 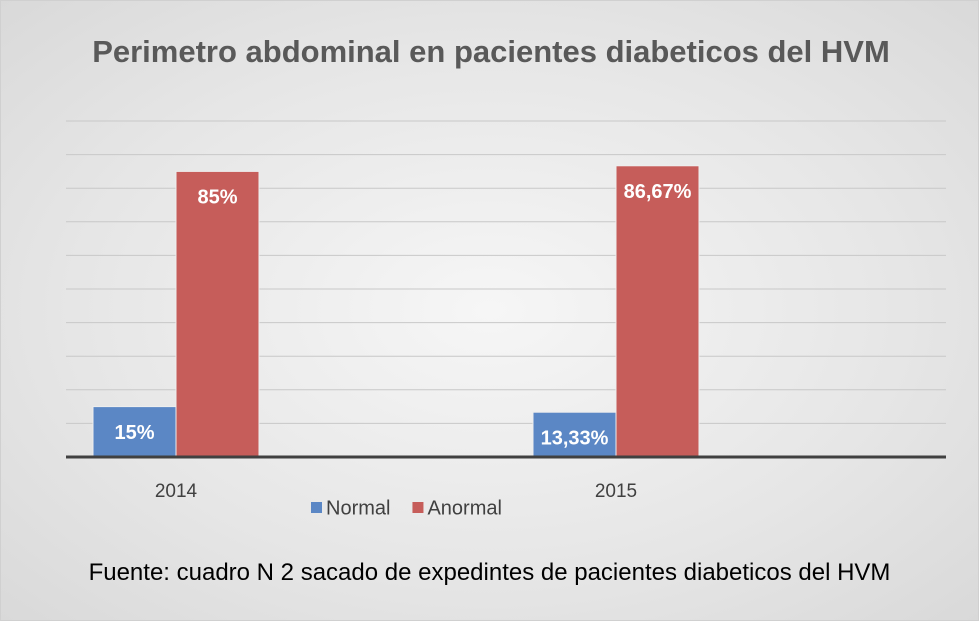 What do you see at coordinates (616, 491) in the screenshot?
I see `x-tick-label: 2015` at bounding box center [616, 491].